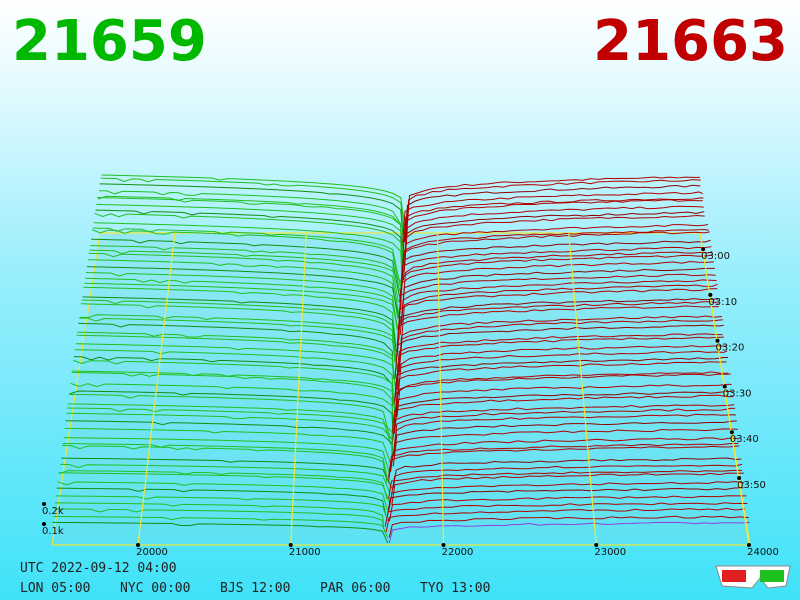 The height and width of the screenshot is (600, 800). I want to click on time-tick-label: 03:50, so click(751, 485).